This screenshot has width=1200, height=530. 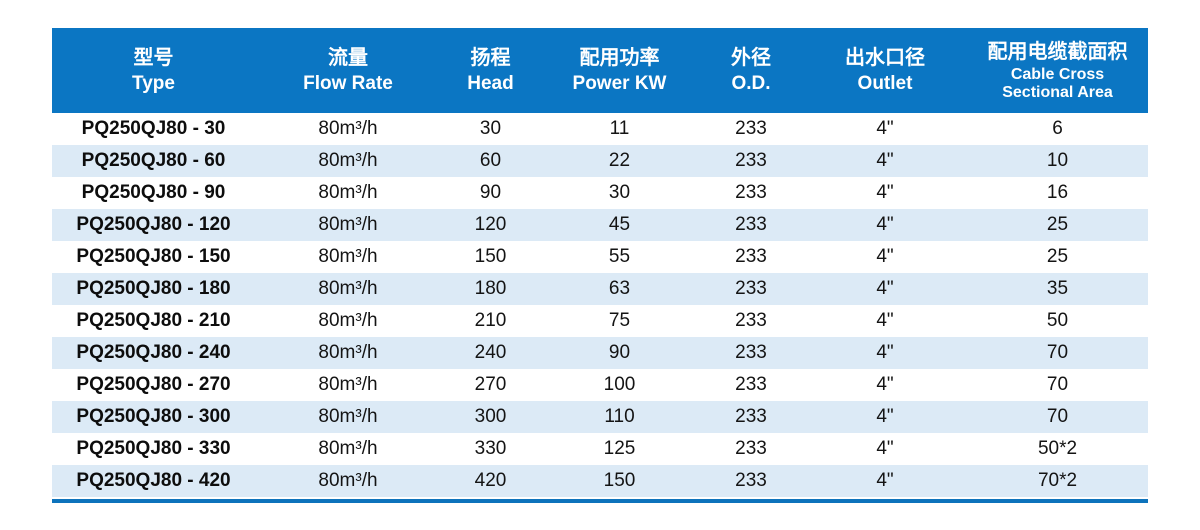 What do you see at coordinates (600, 449) in the screenshot?
I see `table-row: PQ250QJ80 - 330 80m³/h 330 125 233 4" 50*2` at bounding box center [600, 449].